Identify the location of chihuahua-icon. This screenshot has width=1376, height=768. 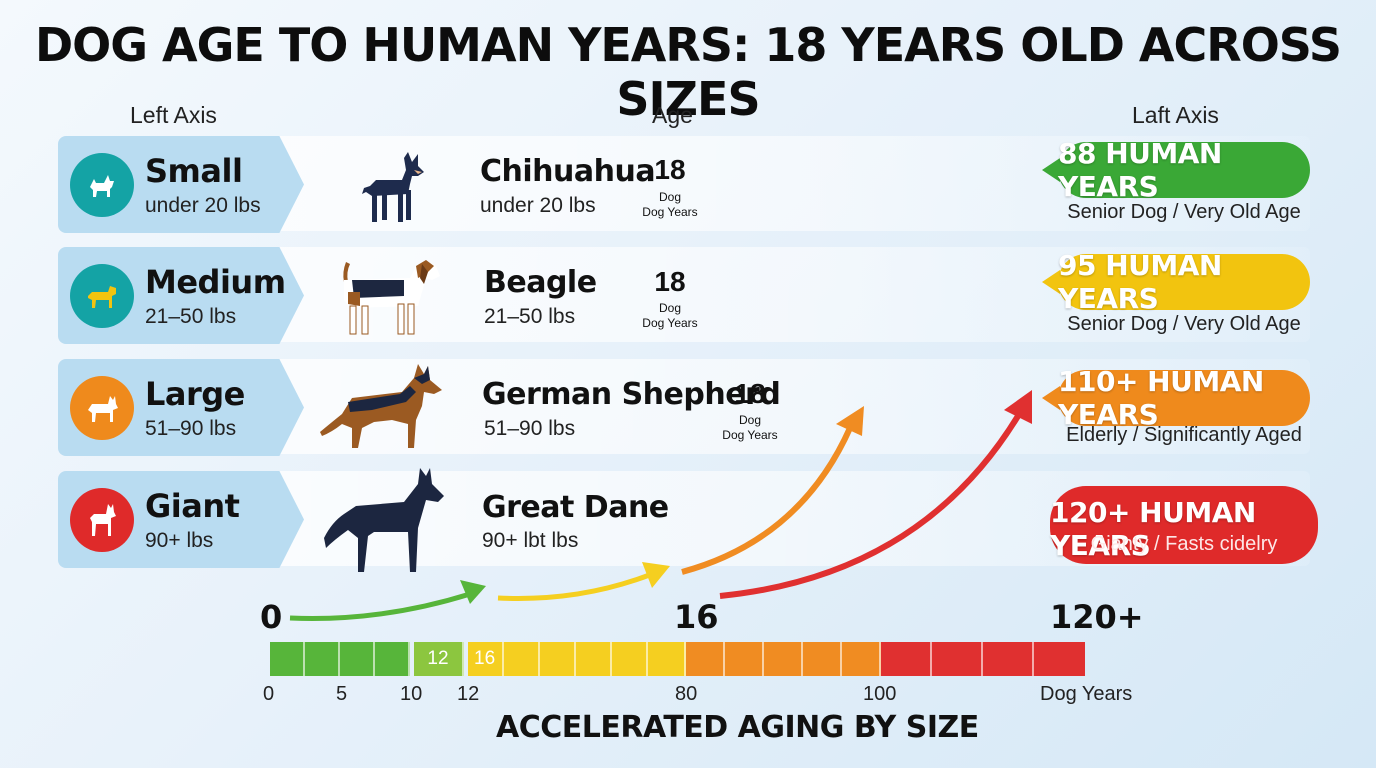
(393, 187).